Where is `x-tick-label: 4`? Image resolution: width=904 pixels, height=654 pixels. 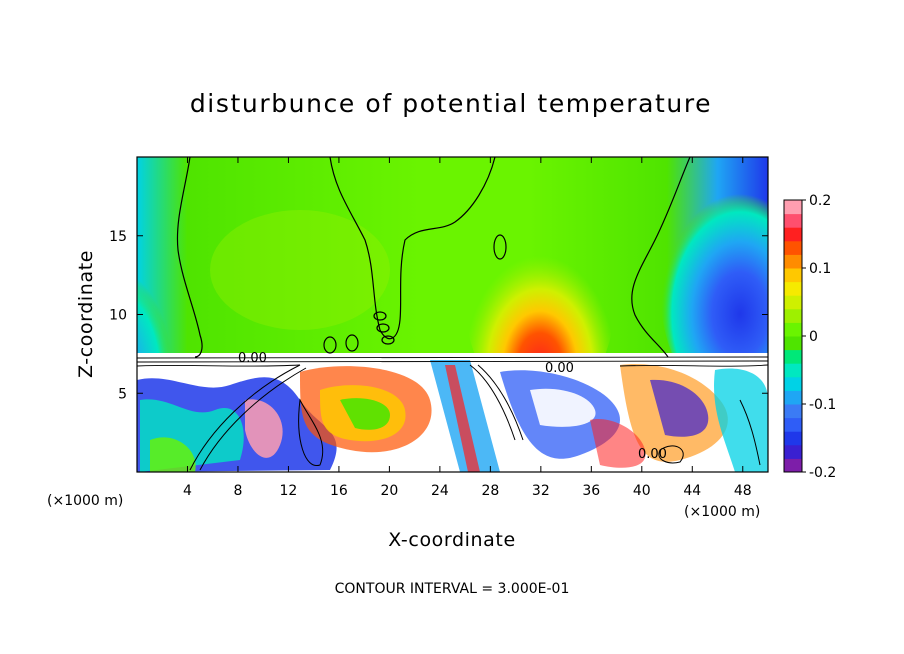
x-tick-label: 4 is located at coordinates (187, 491).